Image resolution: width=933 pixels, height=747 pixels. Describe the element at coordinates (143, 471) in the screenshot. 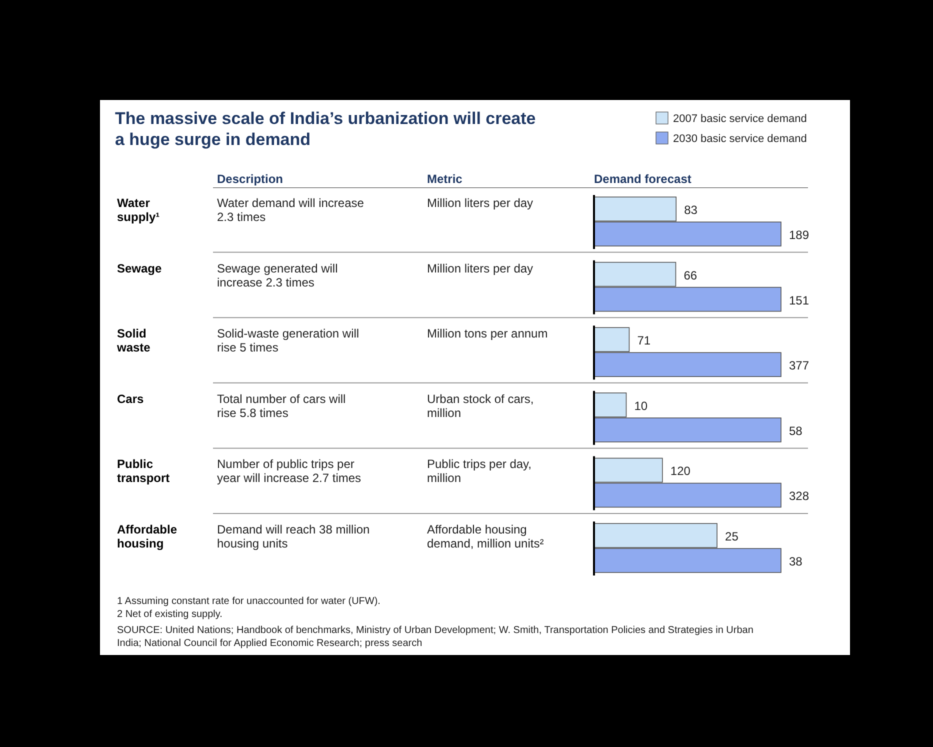

I see `y-tick-label: Public transport` at that location.